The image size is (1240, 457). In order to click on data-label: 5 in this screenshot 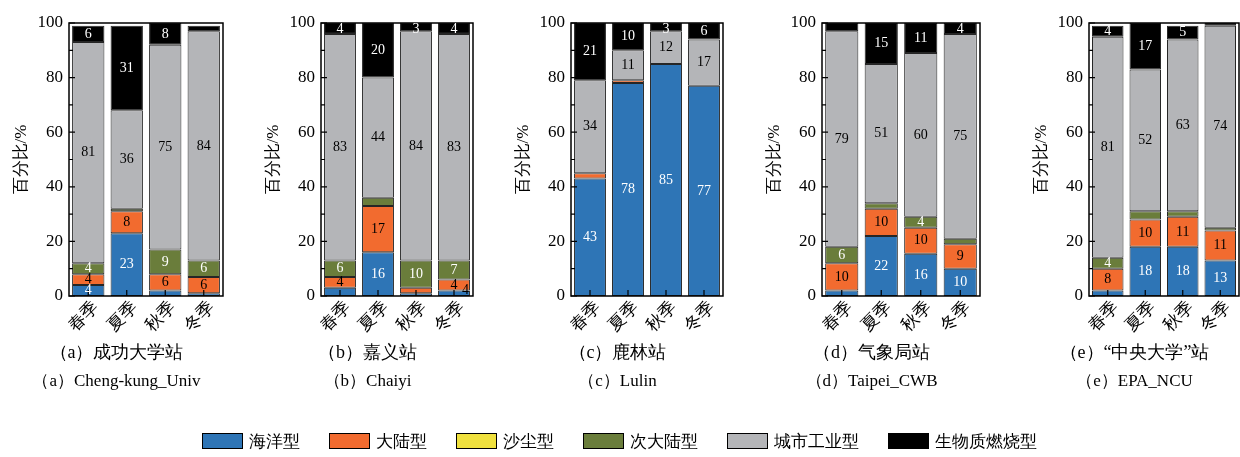, I will do `click(1183, 32)`.